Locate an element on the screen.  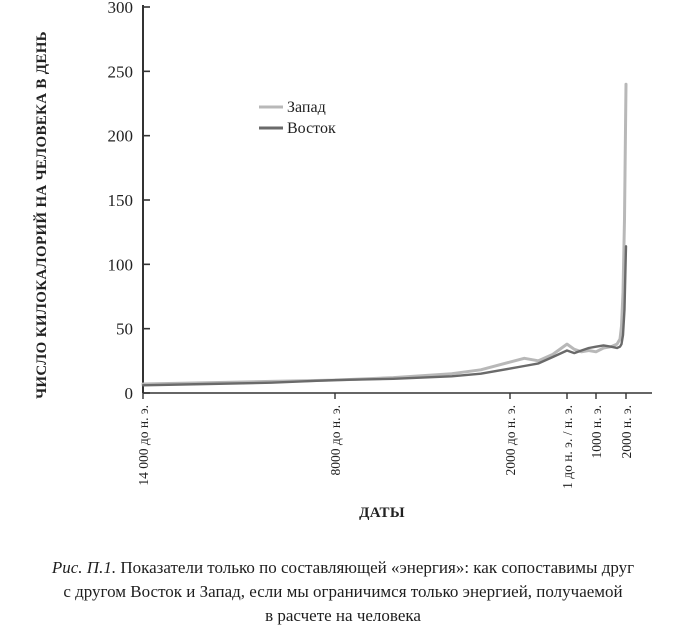
x-tick-label: 2000 н. э. is located at coordinates (626, 432).